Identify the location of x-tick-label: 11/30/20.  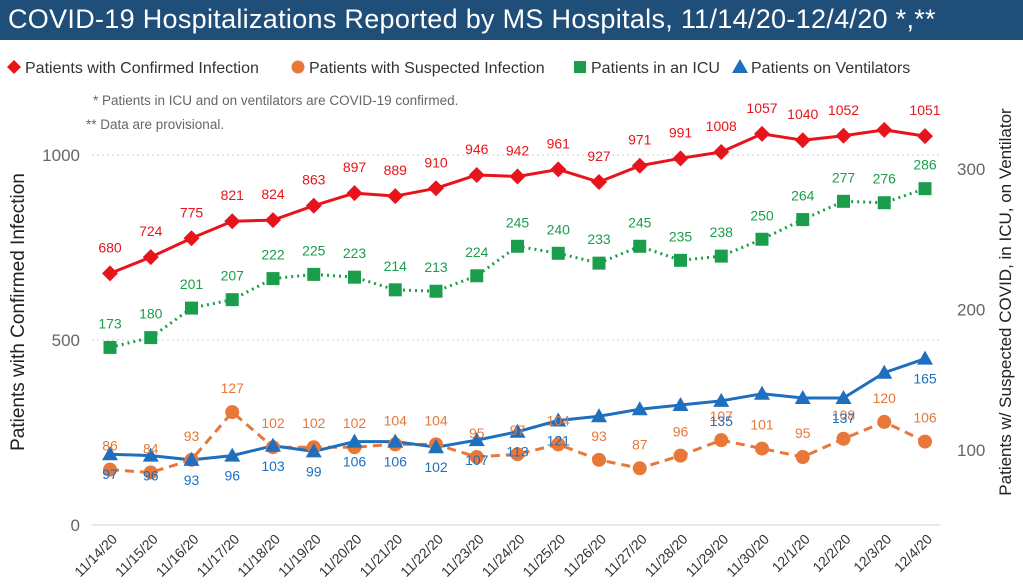
(747, 555).